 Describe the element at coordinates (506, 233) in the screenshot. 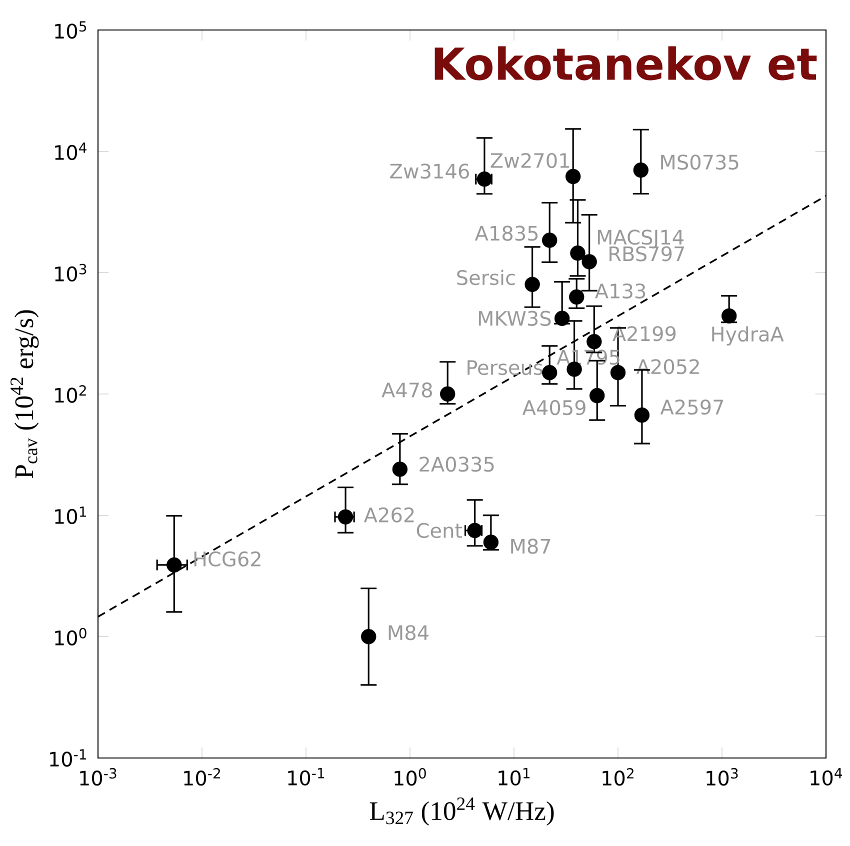

I see `annotation: A1835` at that location.